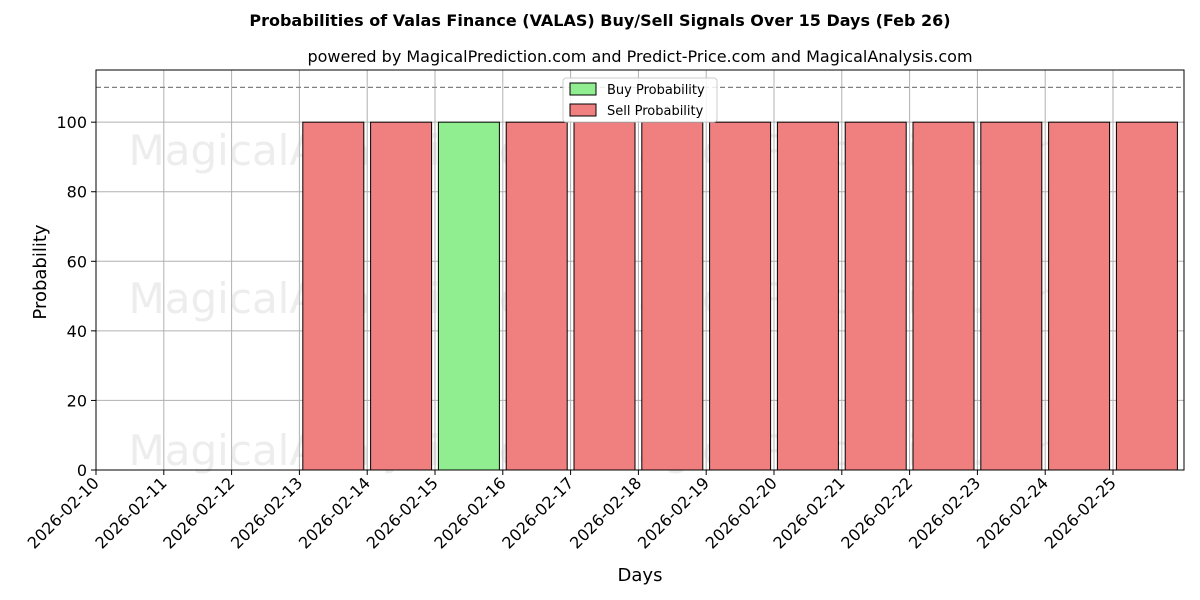  What do you see at coordinates (77, 192) in the screenshot?
I see `y-tick-label: 80` at bounding box center [77, 192].